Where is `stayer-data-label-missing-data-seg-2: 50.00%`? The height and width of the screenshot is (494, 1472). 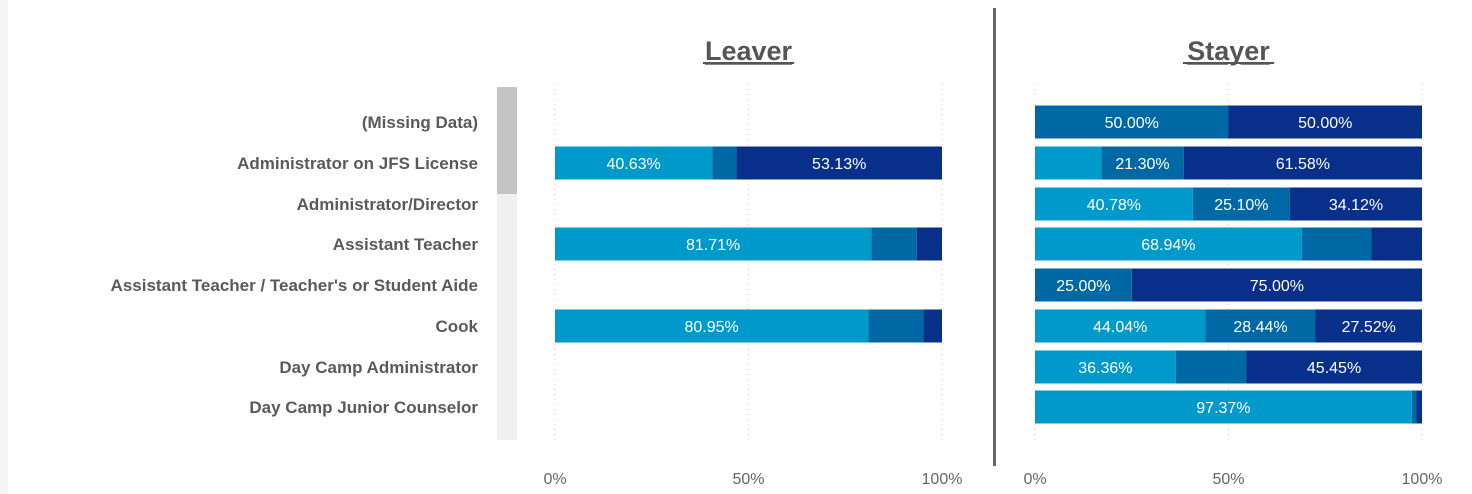 stayer-data-label-missing-data-seg-2: 50.00% is located at coordinates (1325, 123).